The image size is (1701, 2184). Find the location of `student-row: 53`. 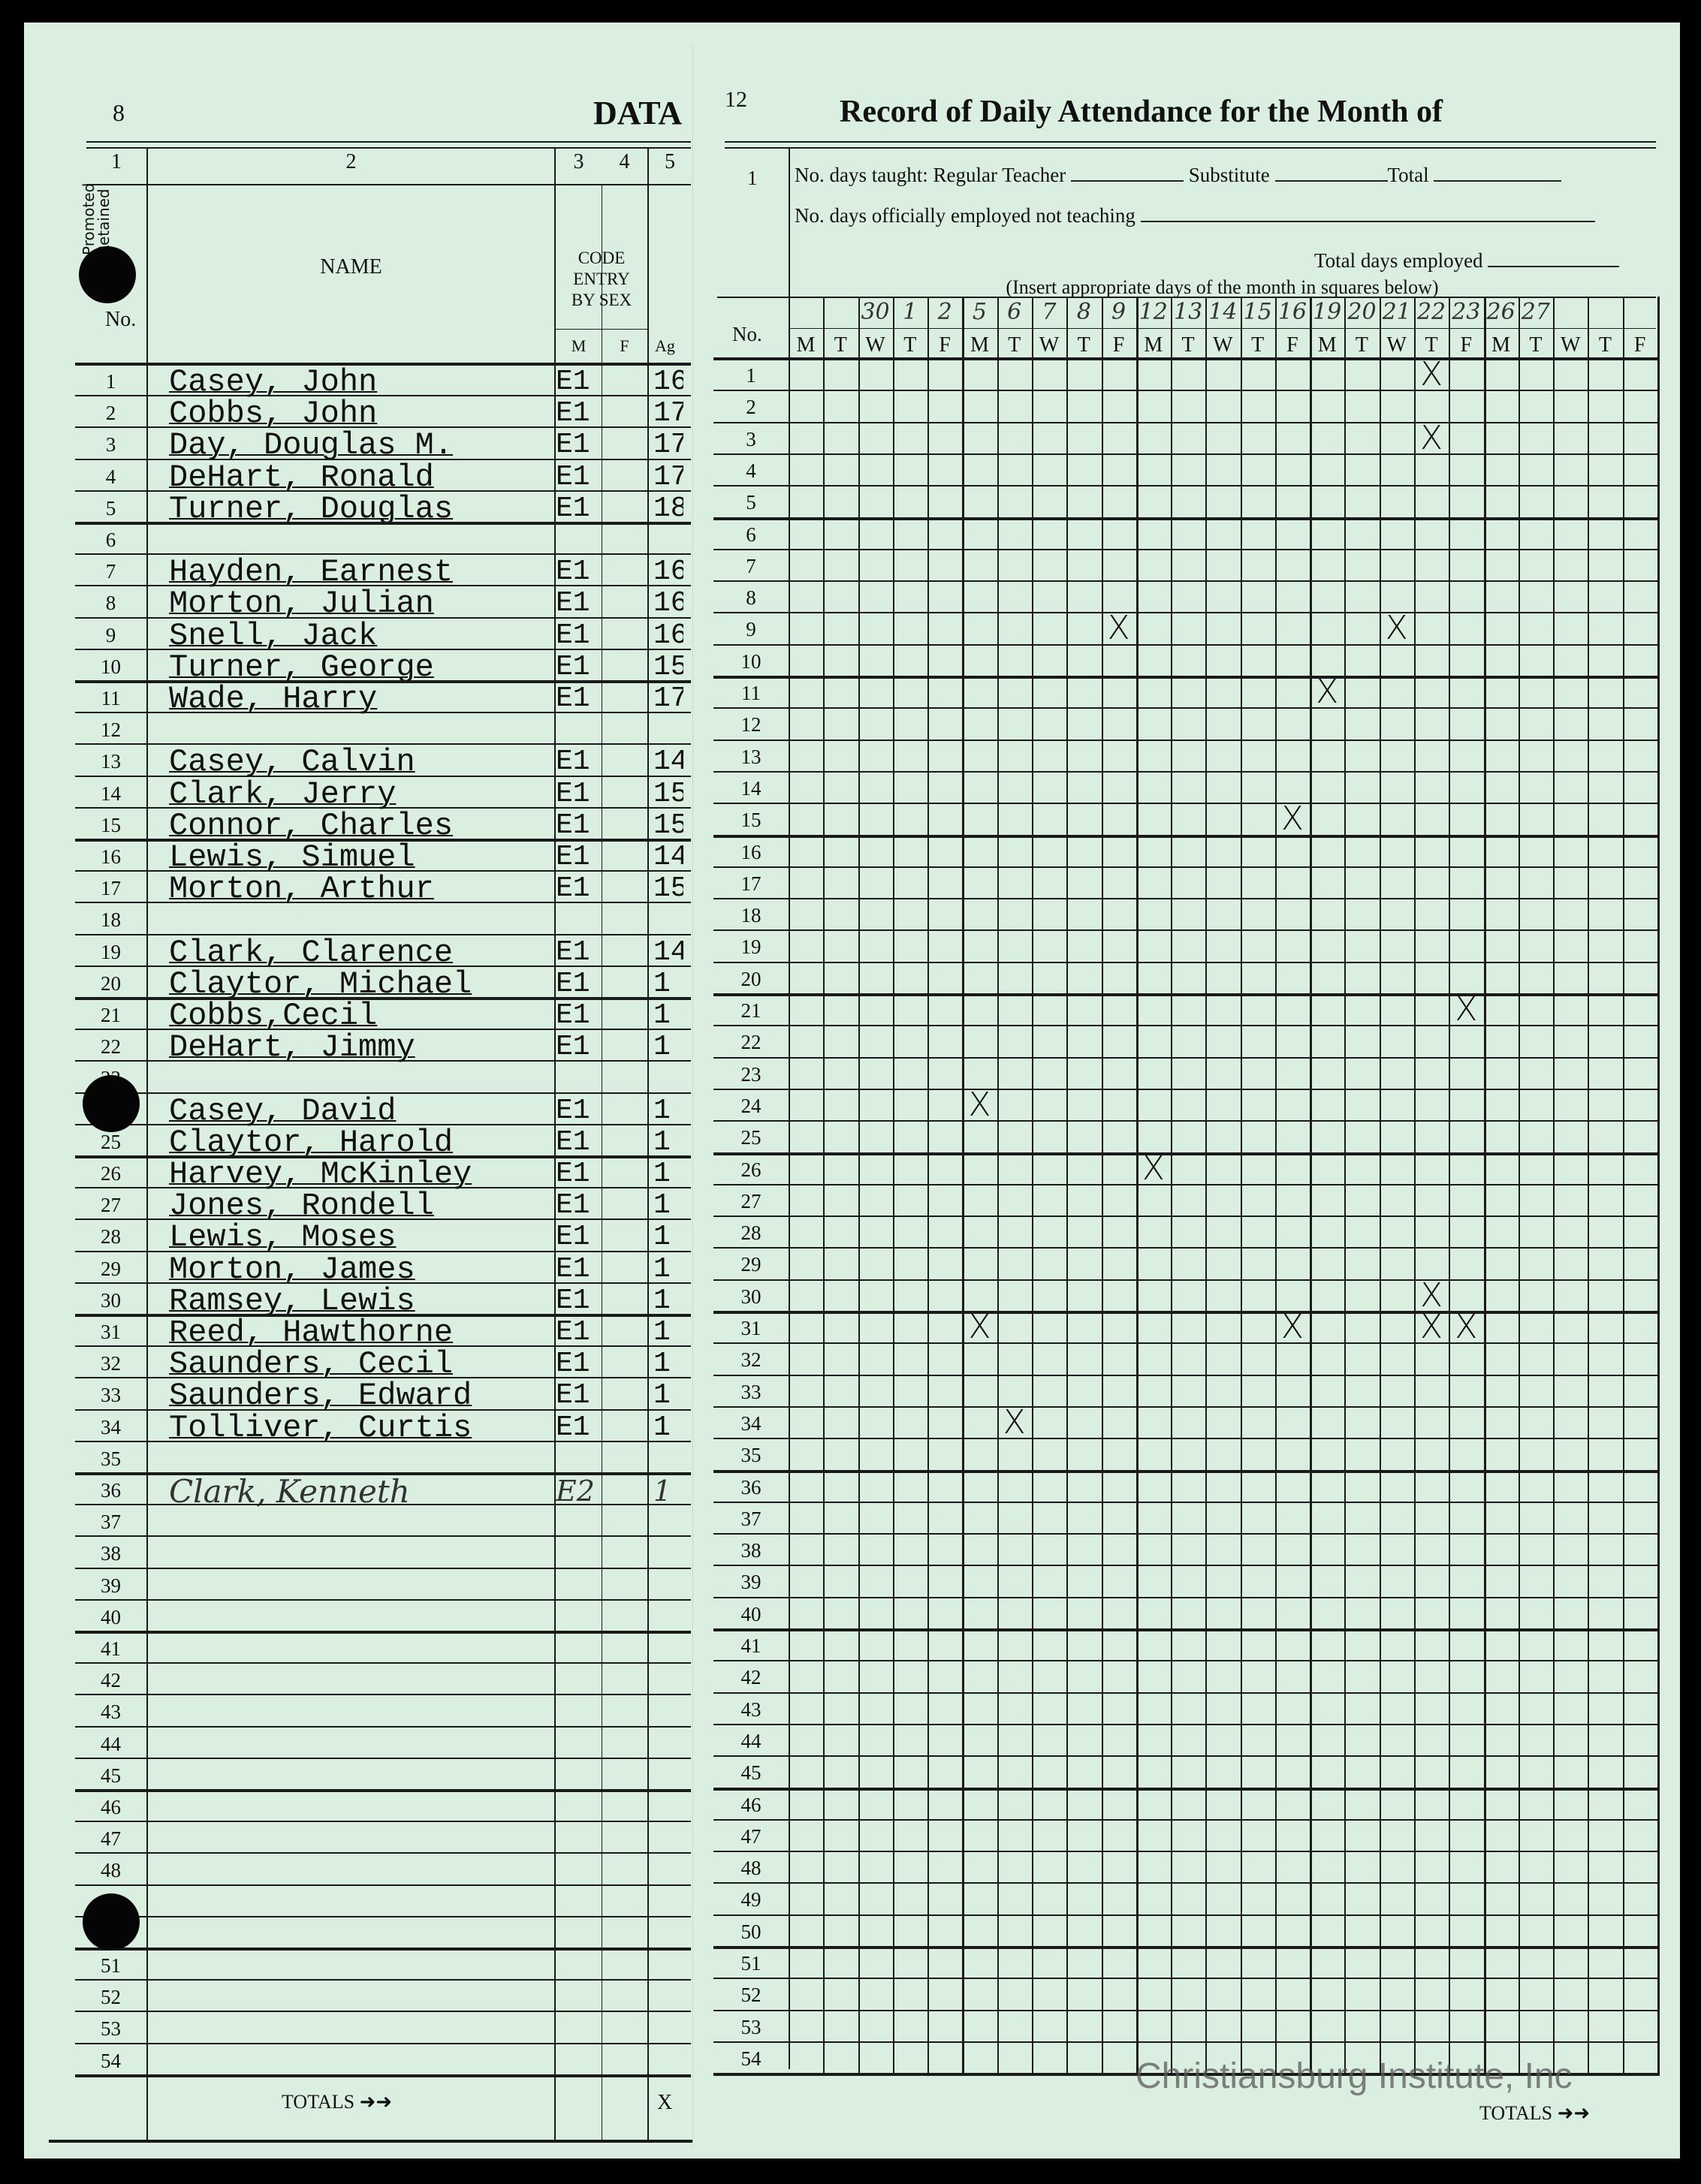

student-row: 53 is located at coordinates (382, 2027).